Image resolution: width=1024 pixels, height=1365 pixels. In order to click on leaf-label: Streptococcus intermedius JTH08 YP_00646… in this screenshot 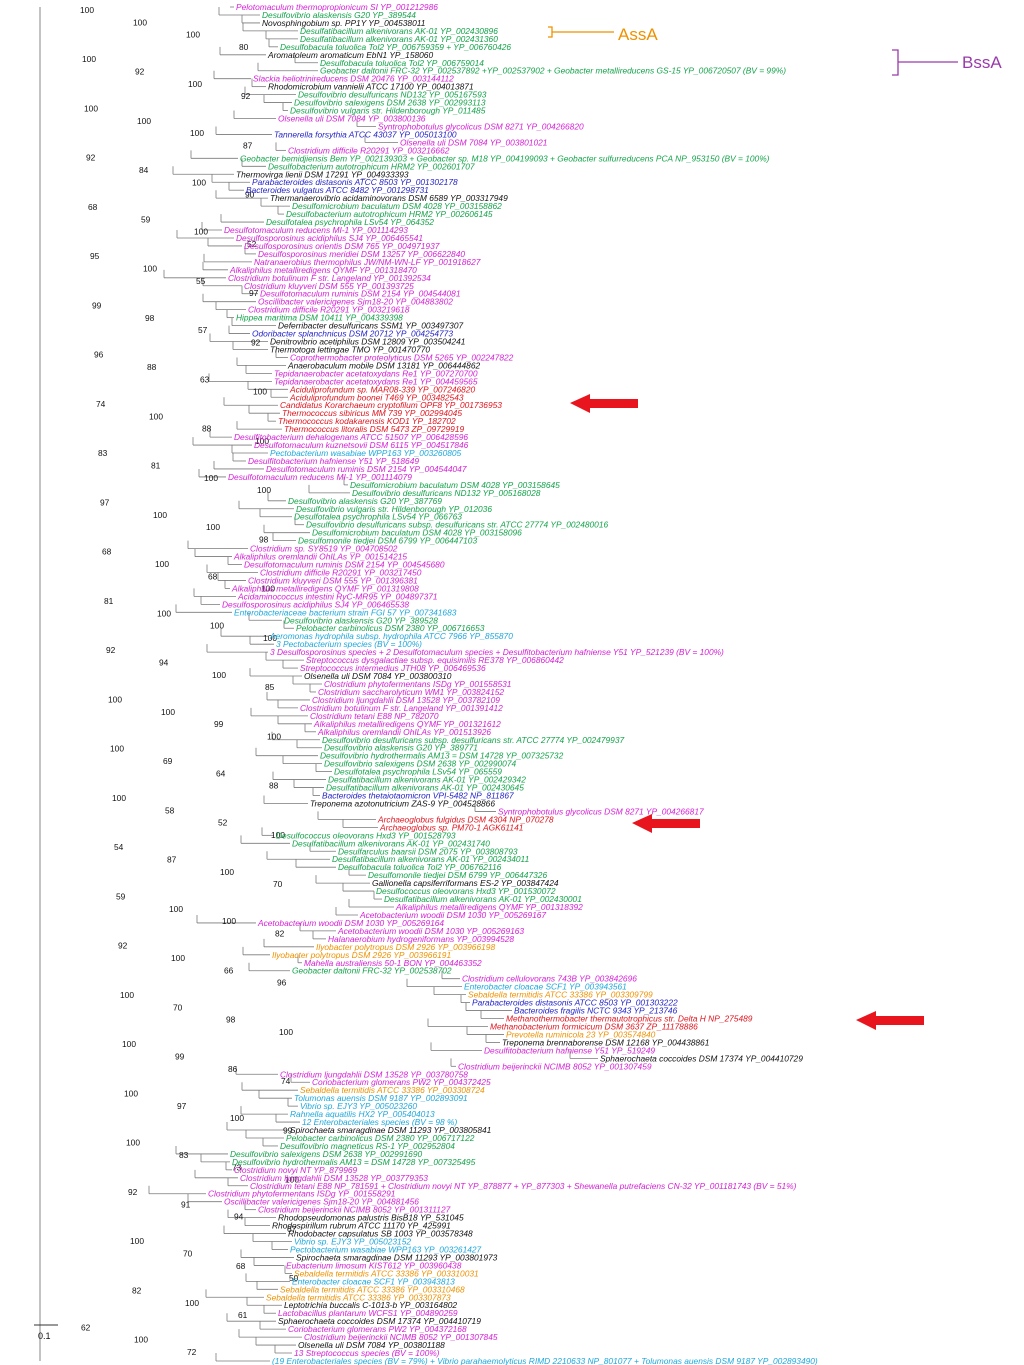, I will do `click(393, 668)`.